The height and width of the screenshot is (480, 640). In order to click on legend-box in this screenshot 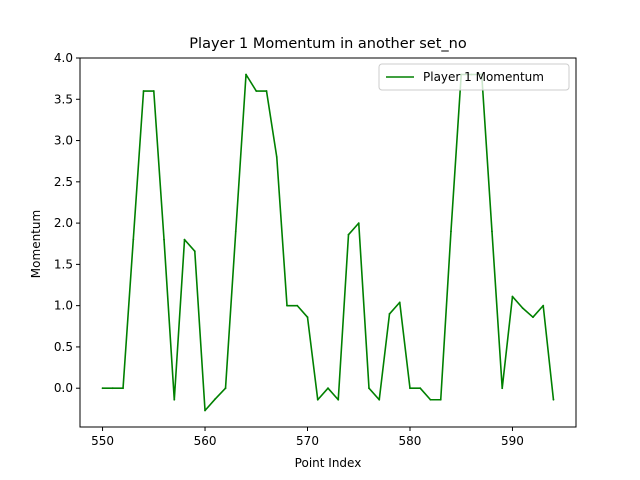, I will do `click(474, 77)`.